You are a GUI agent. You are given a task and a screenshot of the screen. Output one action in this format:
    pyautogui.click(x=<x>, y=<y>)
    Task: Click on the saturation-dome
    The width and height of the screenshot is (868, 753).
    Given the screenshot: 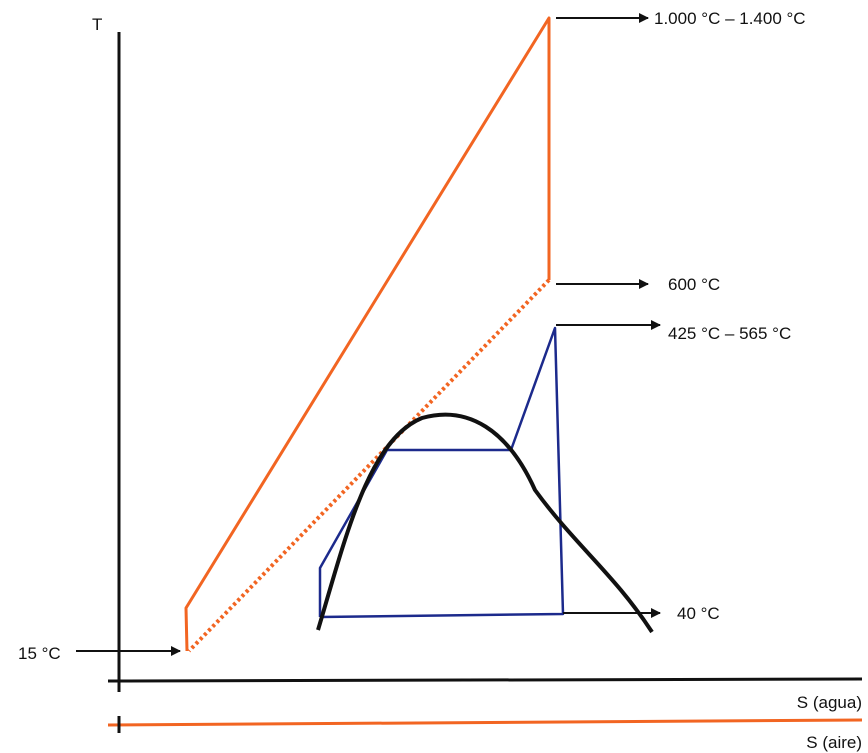 What is the action you would take?
    pyautogui.click(x=485, y=523)
    